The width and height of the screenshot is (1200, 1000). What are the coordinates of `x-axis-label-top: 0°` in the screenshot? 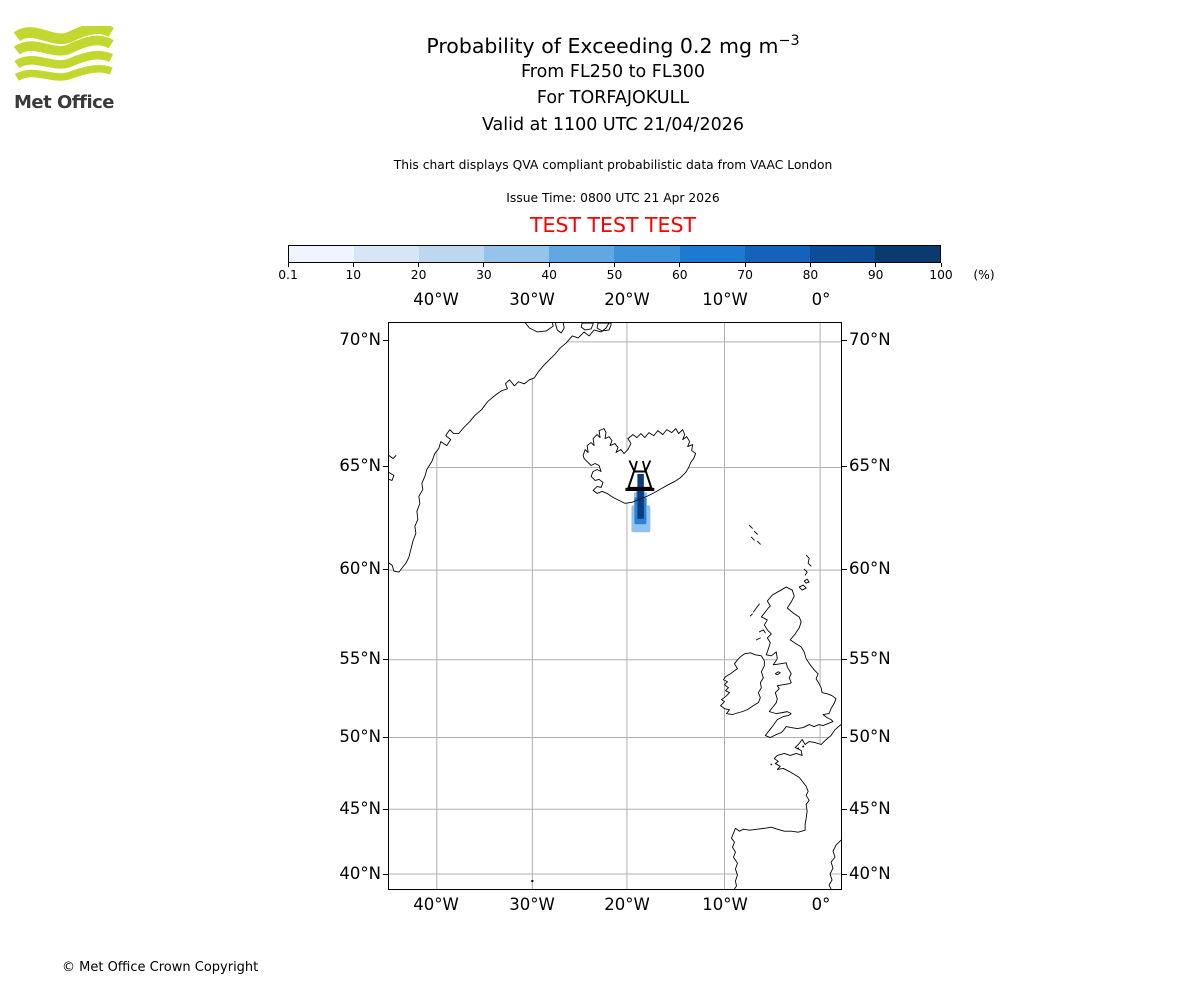 It's located at (821, 299).